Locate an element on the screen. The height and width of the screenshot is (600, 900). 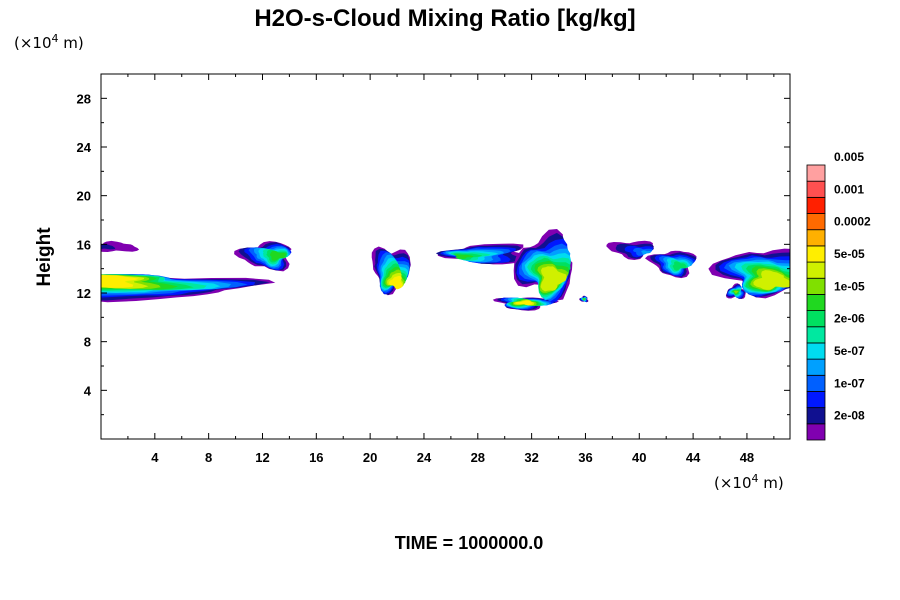
time-label: TIME = 1000000.0 is located at coordinates (469, 543).